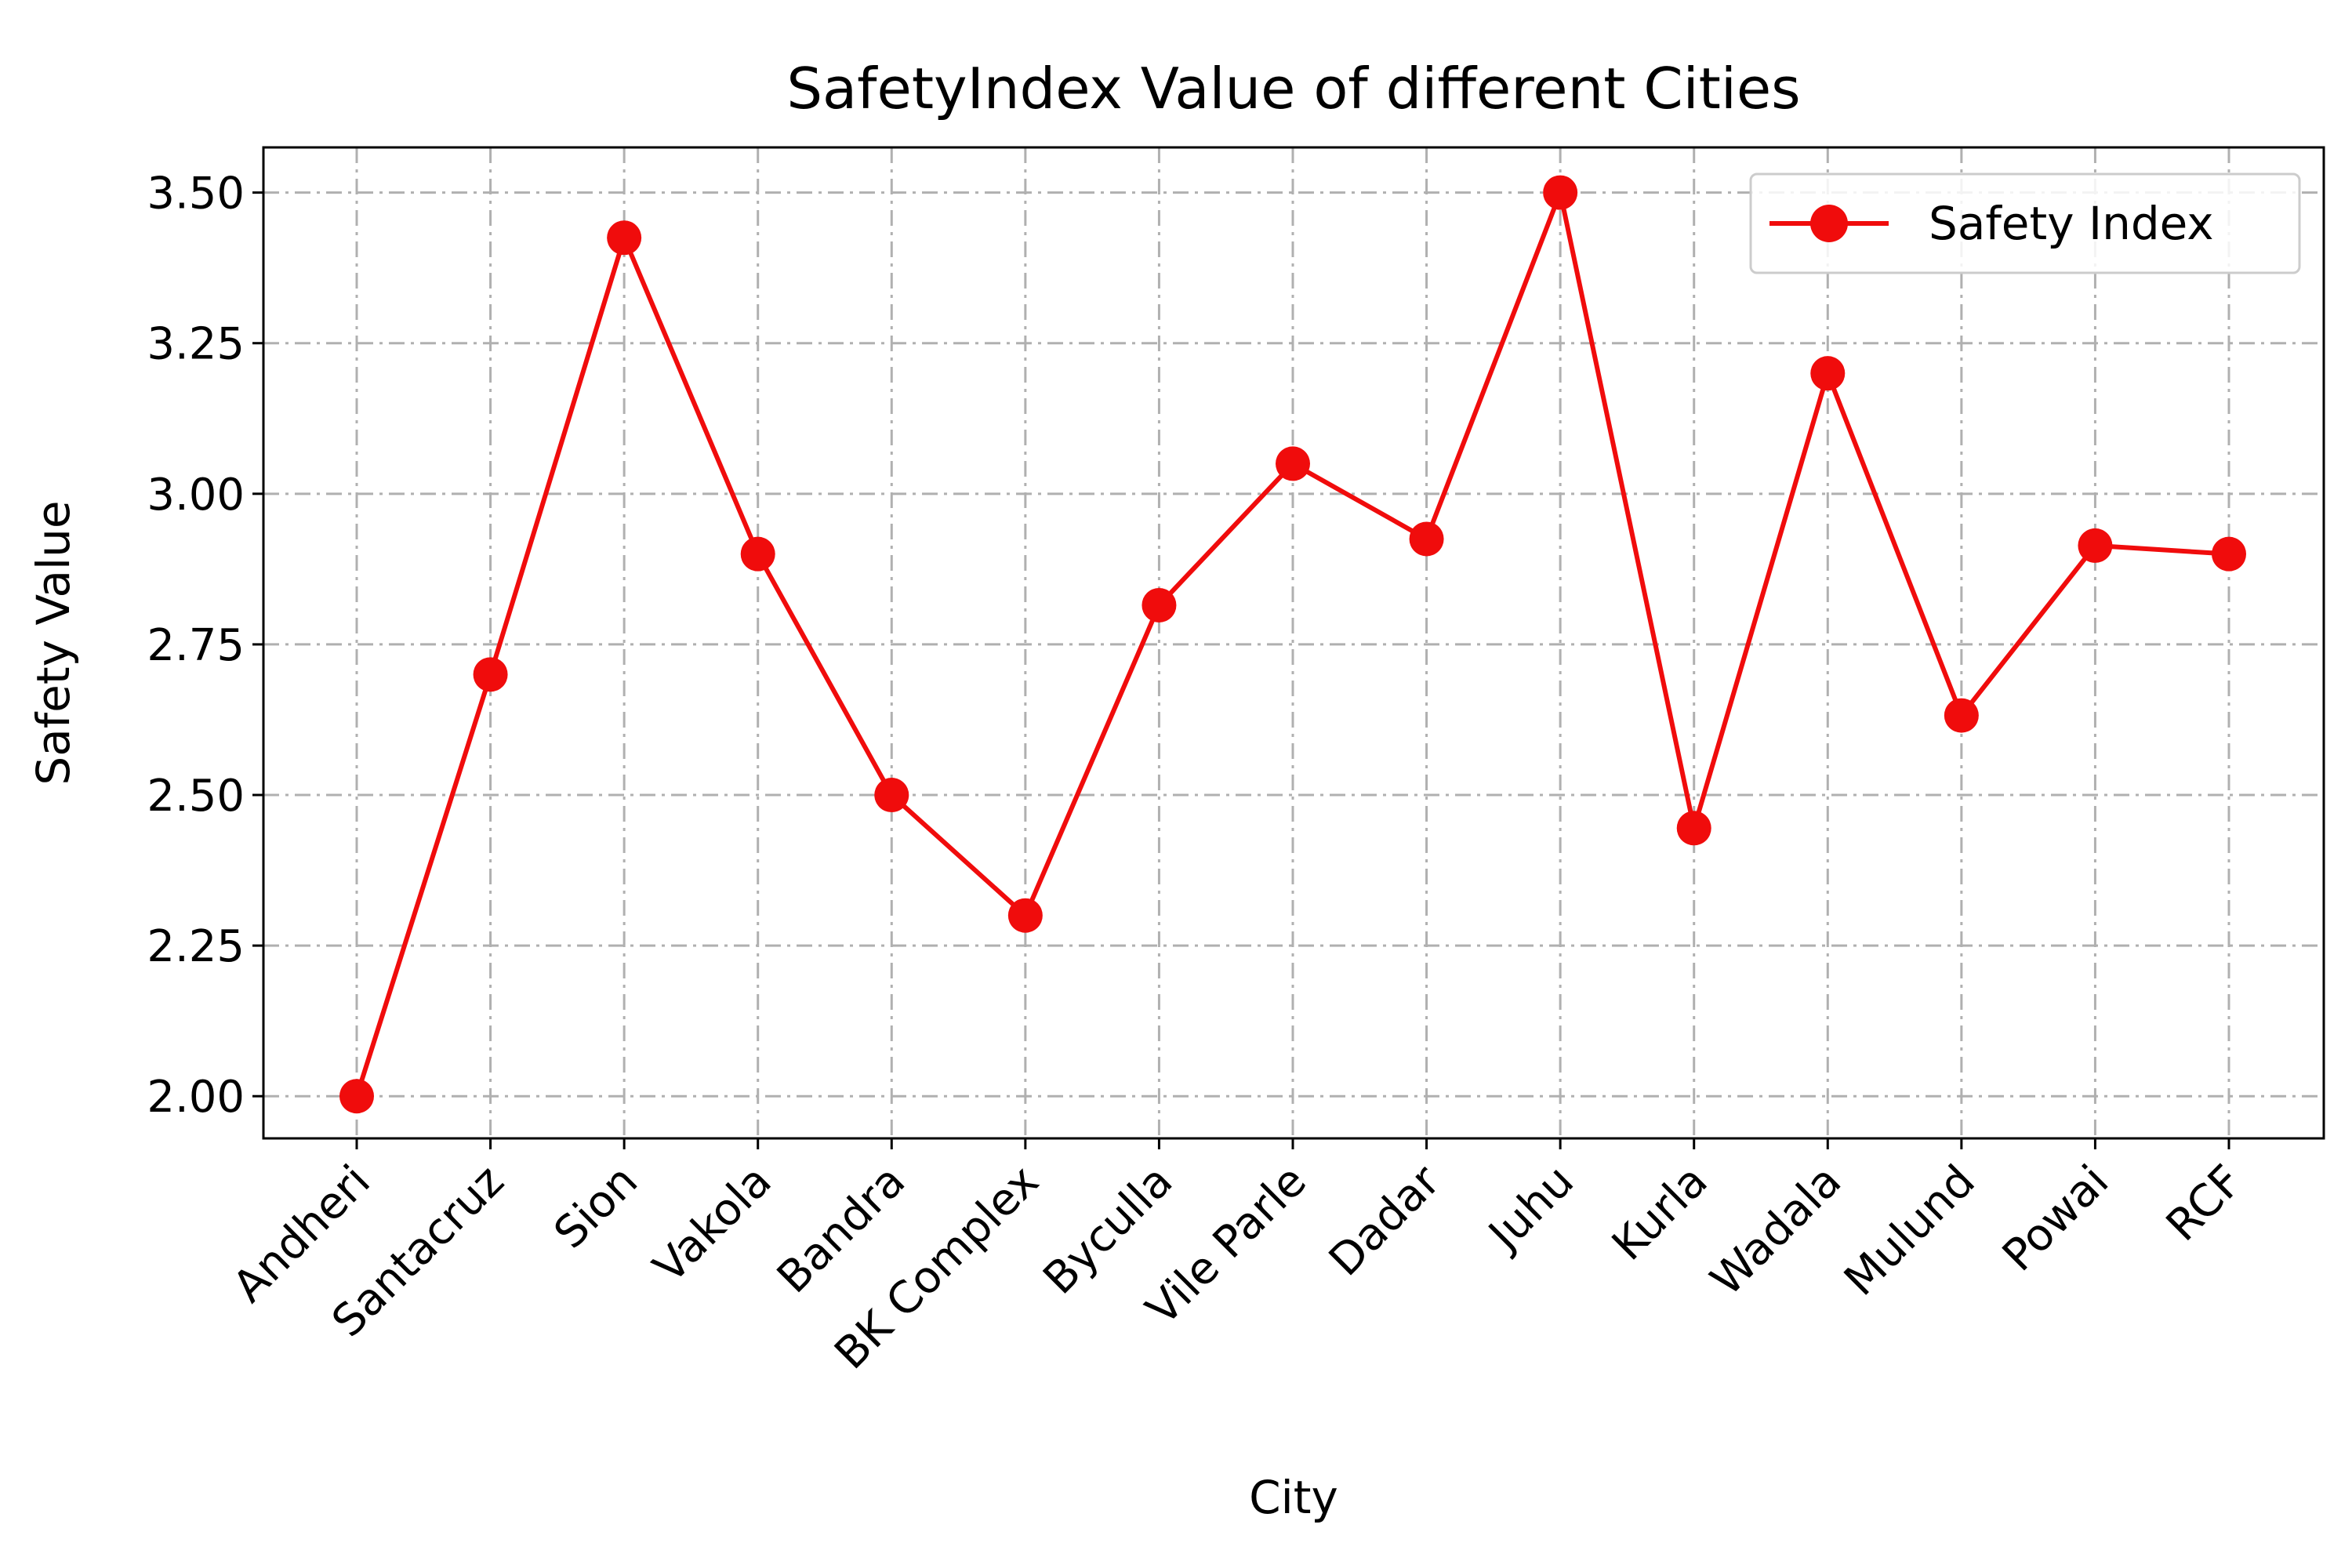  What do you see at coordinates (196, 1097) in the screenshot?
I see `y-tick-label: 2.00` at bounding box center [196, 1097].